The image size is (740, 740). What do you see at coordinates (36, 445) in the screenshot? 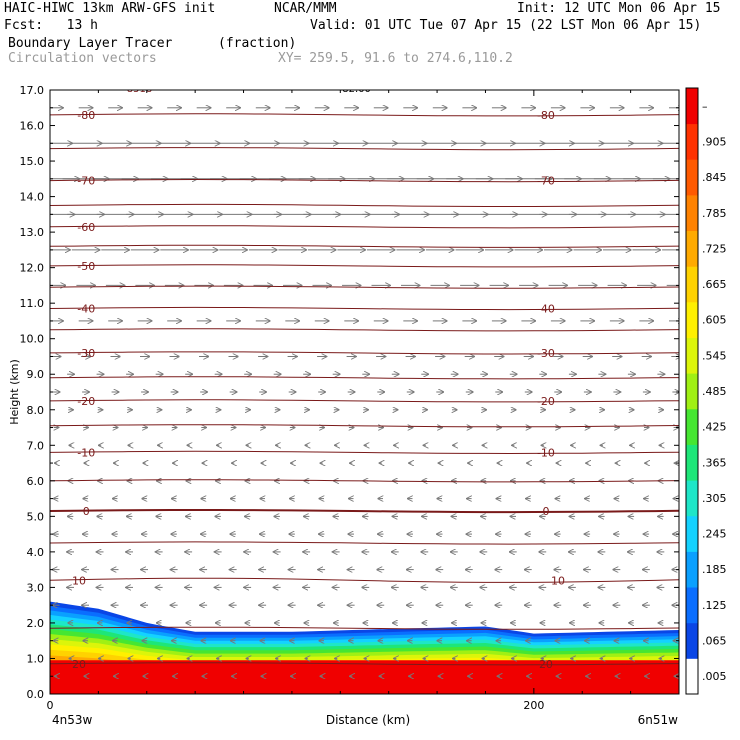
I see `y-tick-label: 7.0` at bounding box center [36, 445].